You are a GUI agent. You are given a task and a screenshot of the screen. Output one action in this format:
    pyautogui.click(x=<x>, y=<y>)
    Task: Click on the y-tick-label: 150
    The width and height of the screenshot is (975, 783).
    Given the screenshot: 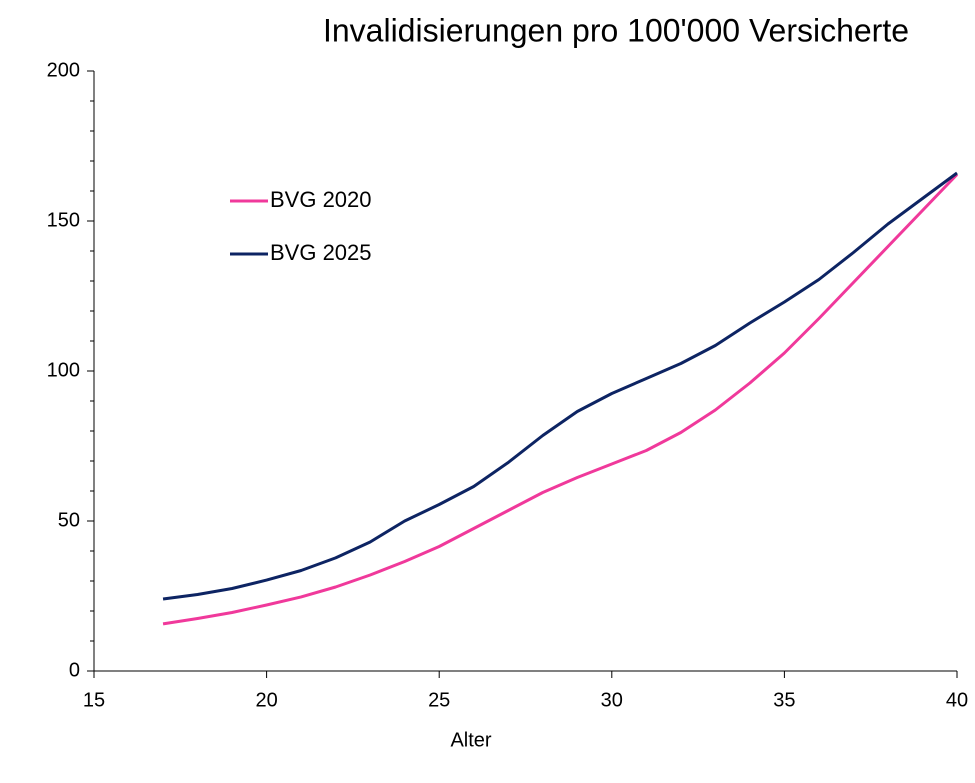 What is the action you would take?
    pyautogui.click(x=63, y=220)
    